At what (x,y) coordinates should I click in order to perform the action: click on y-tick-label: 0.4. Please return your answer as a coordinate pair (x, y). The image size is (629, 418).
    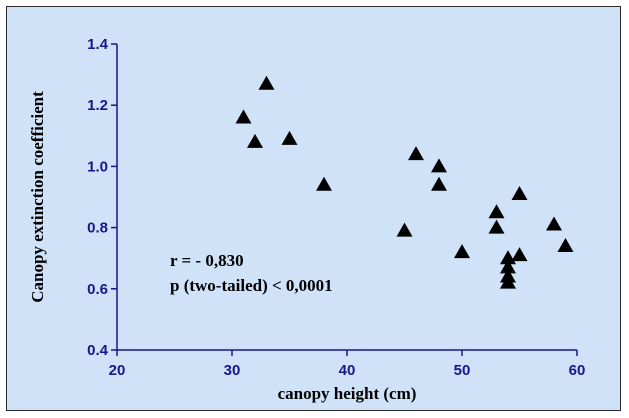
    Looking at the image, I should click on (98, 350).